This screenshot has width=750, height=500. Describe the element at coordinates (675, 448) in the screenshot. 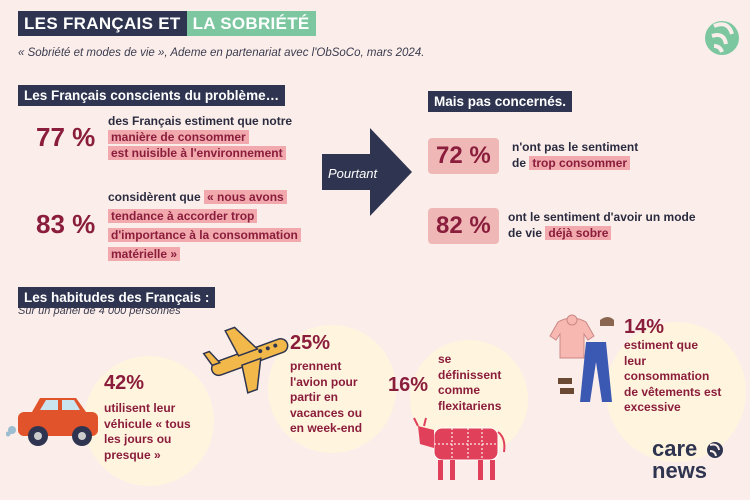

I see `brand-line-1: care` at that location.